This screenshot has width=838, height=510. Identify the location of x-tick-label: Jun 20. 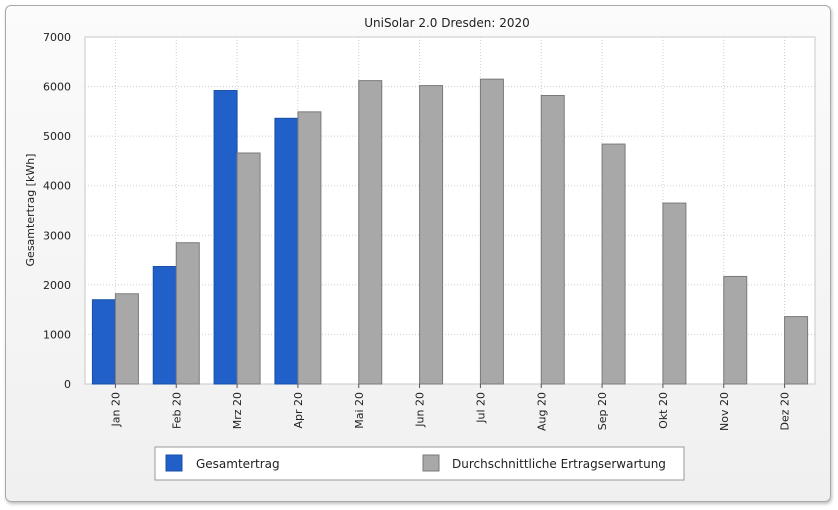
(420, 410).